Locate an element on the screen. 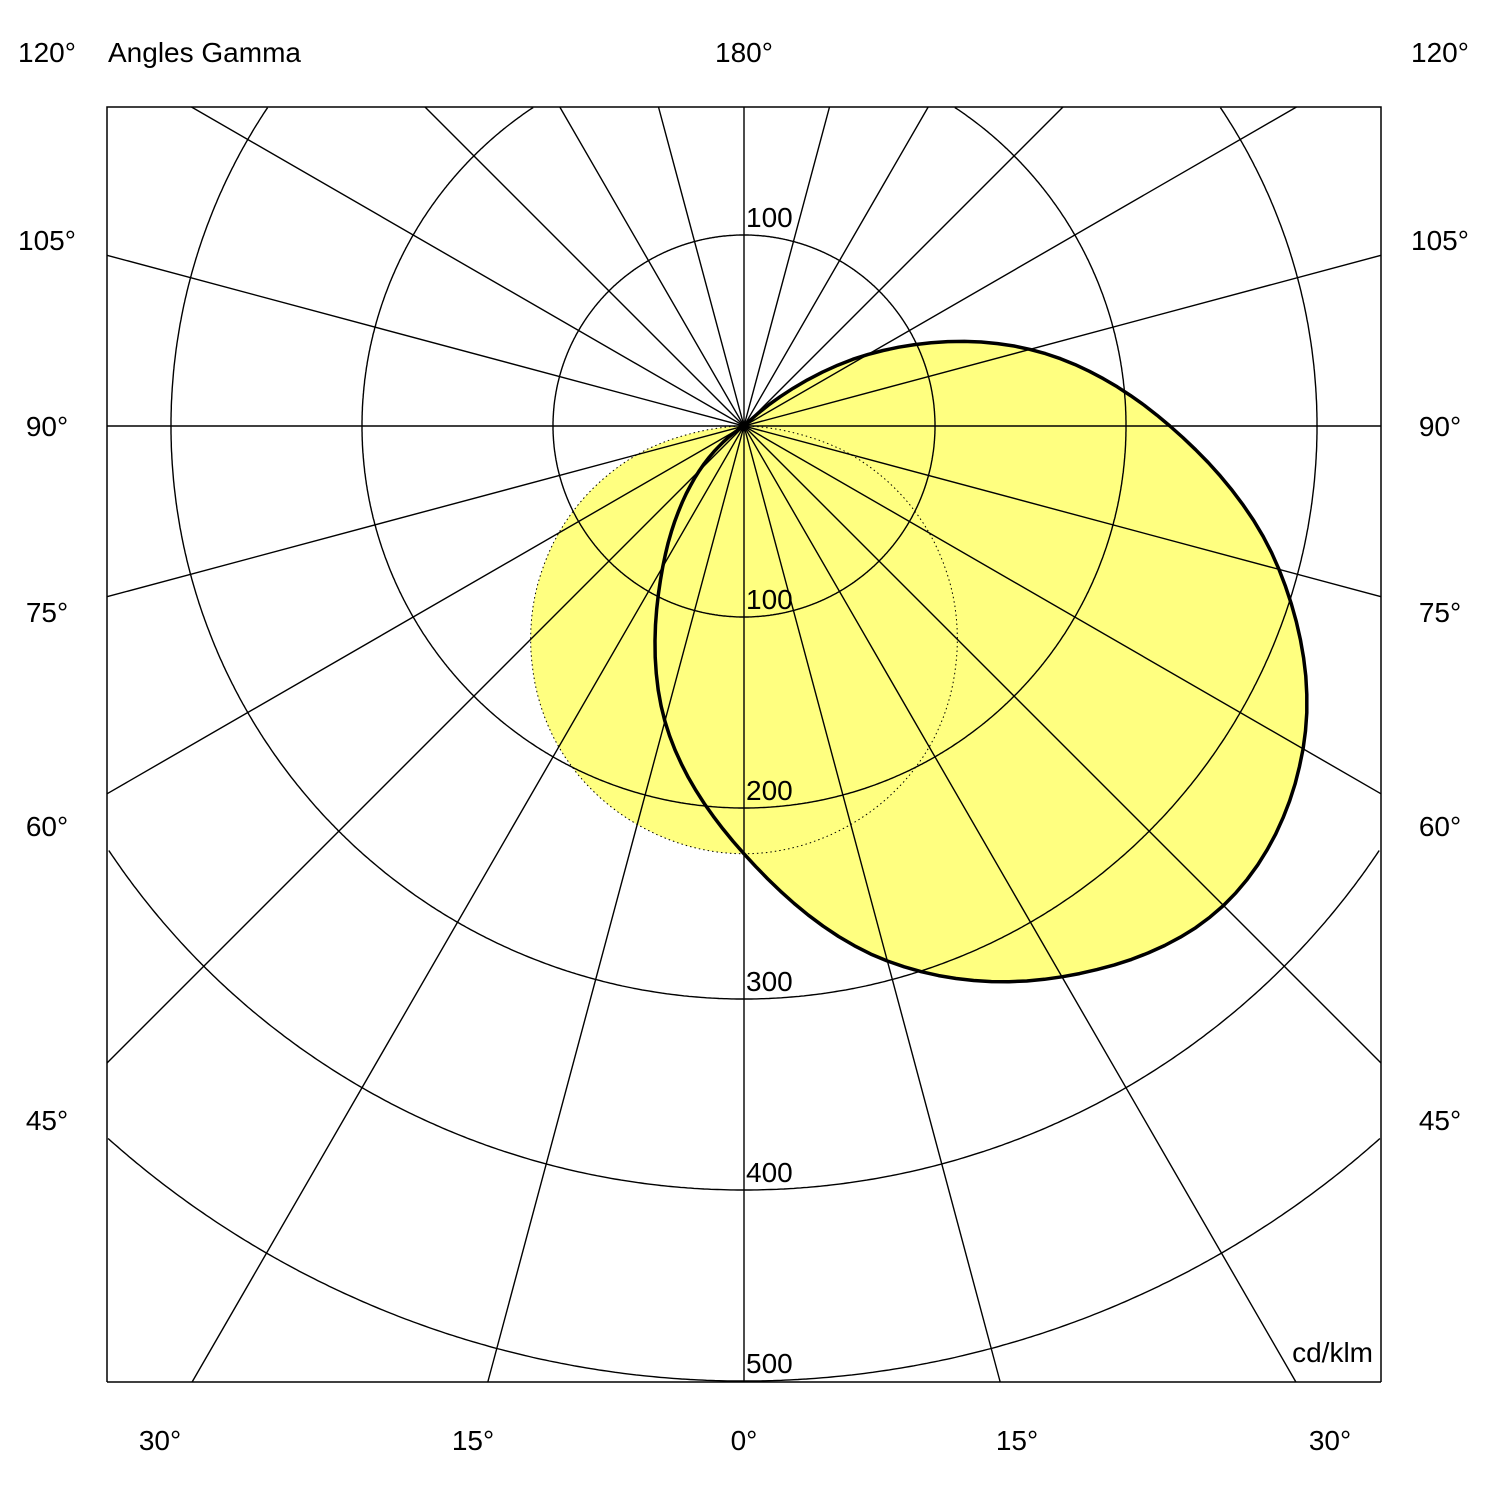 The image size is (1490, 1490). chart-title: Angles Gamma is located at coordinates (204, 52).